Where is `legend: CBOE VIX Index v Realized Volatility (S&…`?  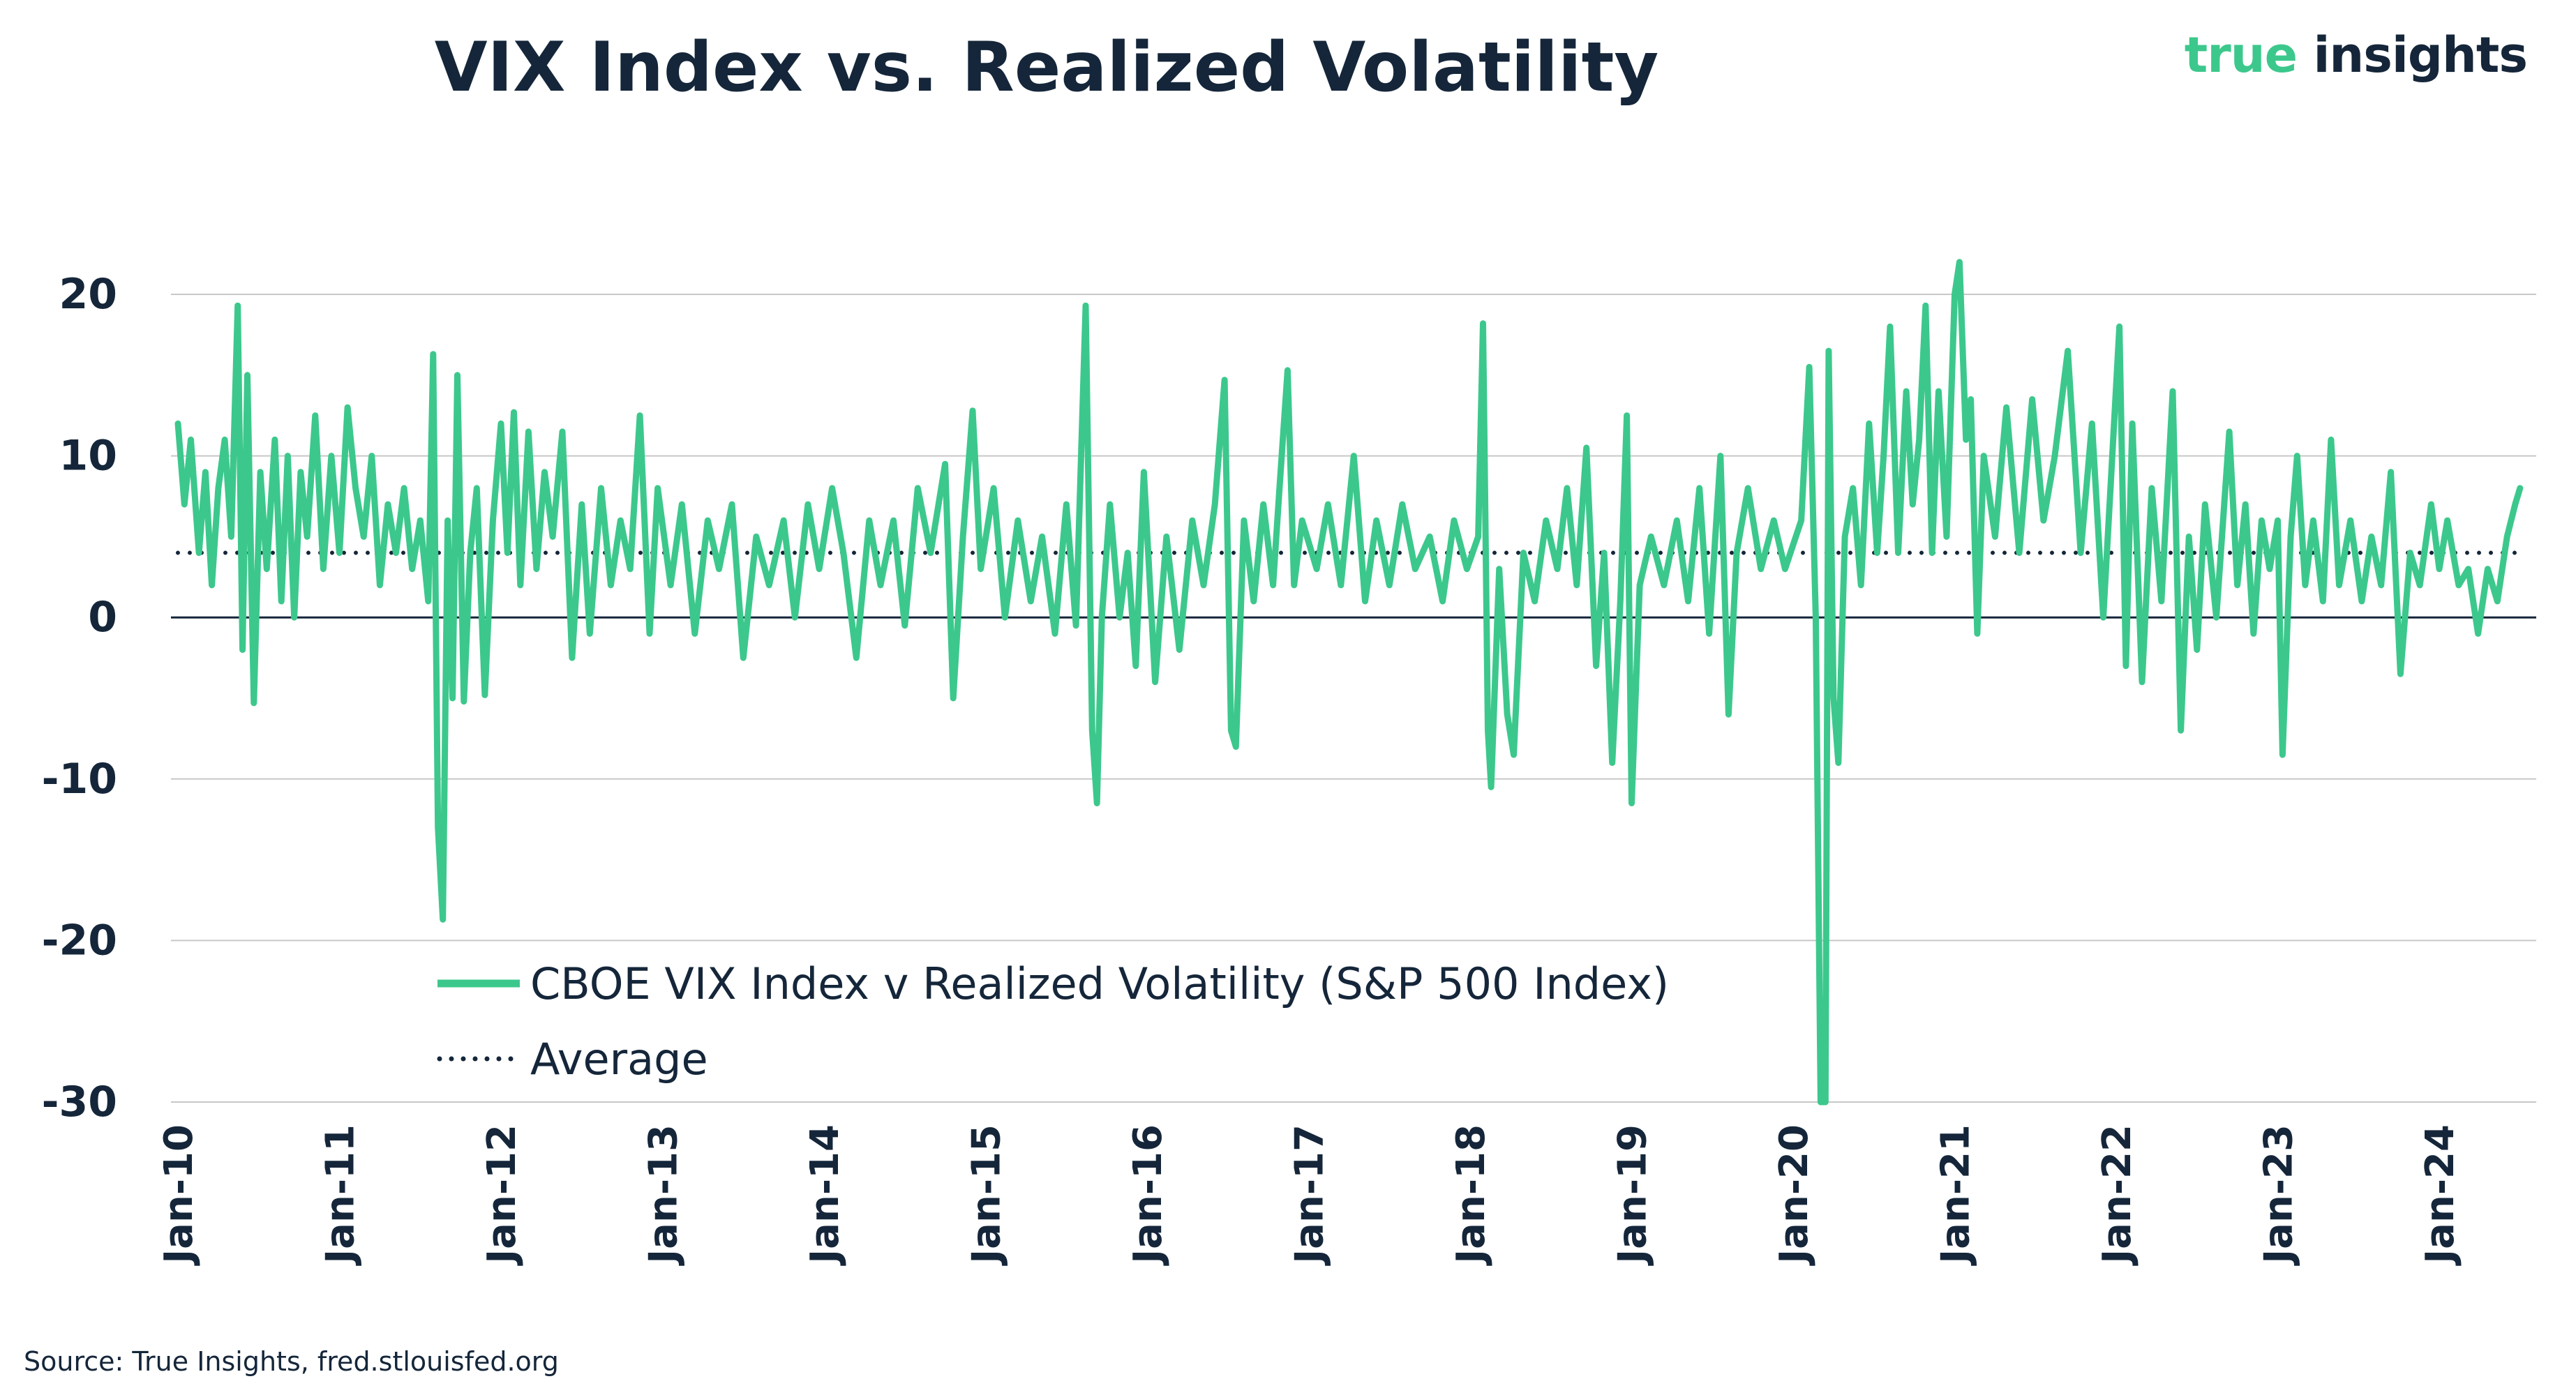 legend: CBOE VIX Index v Realized Volatility (S&… is located at coordinates (1053, 1021).